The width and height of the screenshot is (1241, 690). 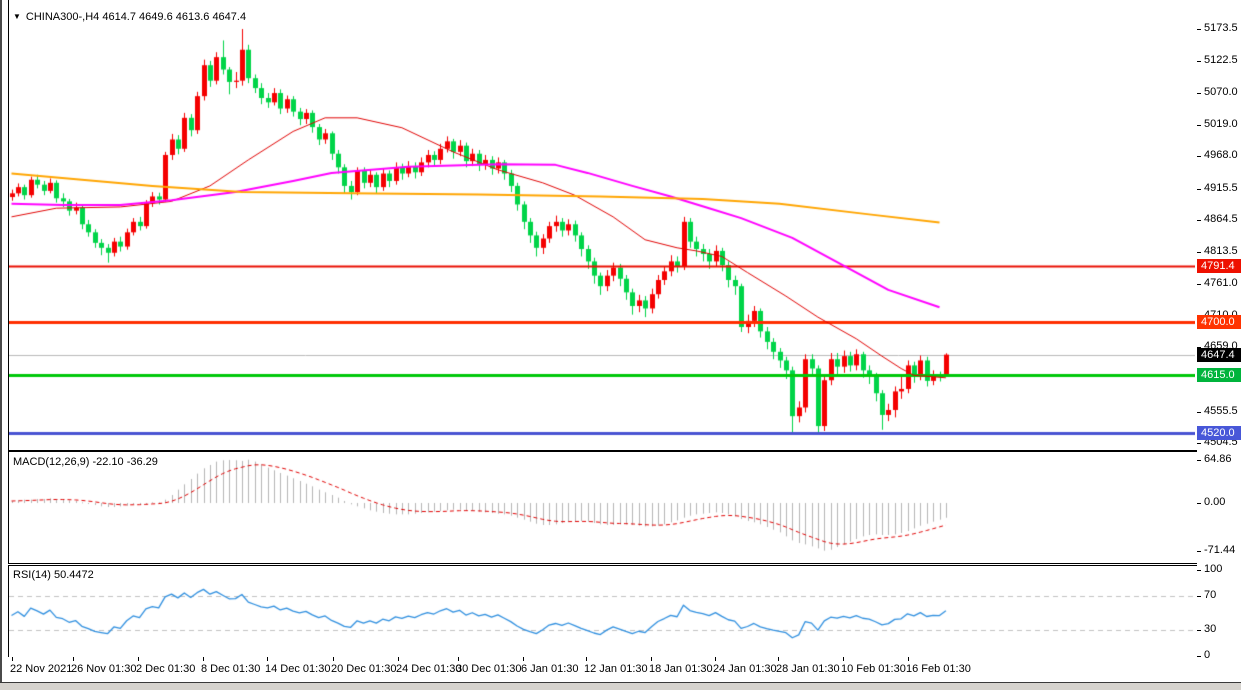 I want to click on time-axis-label: 24 Dec 01:30, so click(x=429, y=669).